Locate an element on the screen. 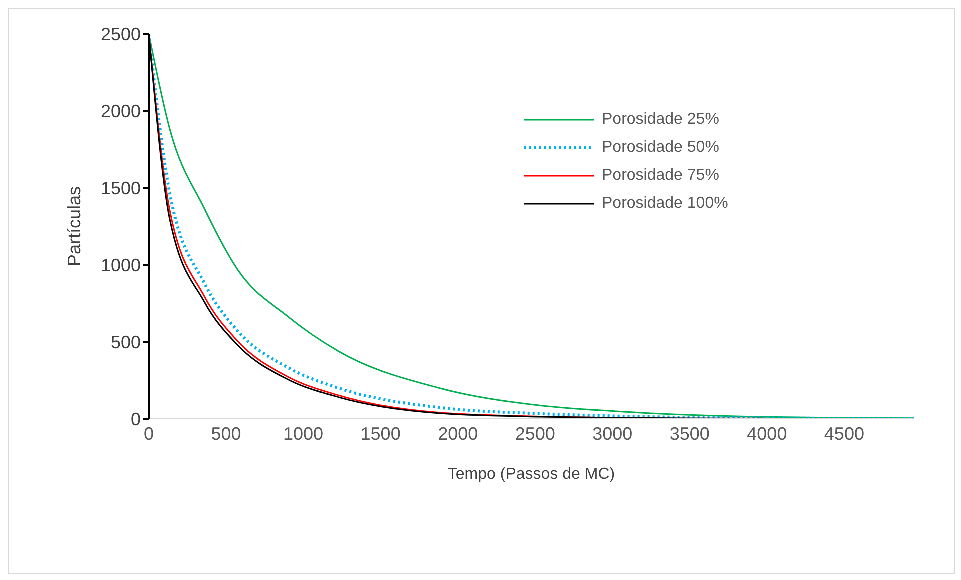  y-axis-title: Partículas is located at coordinates (74, 226).